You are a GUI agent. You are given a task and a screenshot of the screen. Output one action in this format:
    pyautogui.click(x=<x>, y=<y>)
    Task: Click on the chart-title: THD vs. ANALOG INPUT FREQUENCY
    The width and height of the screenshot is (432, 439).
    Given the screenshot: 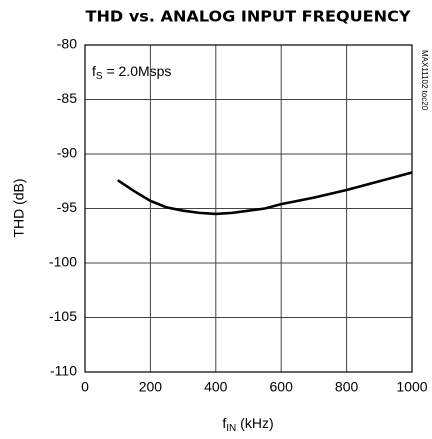 What is the action you would take?
    pyautogui.click(x=248, y=17)
    